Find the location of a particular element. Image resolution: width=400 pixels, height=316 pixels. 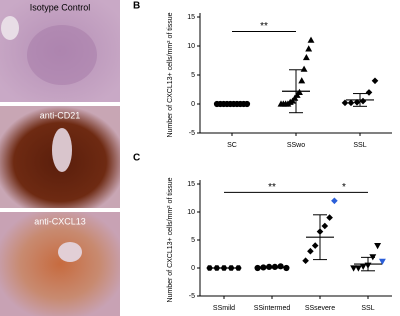

x-tick-label: SSintermed is located at coordinates (272, 308).